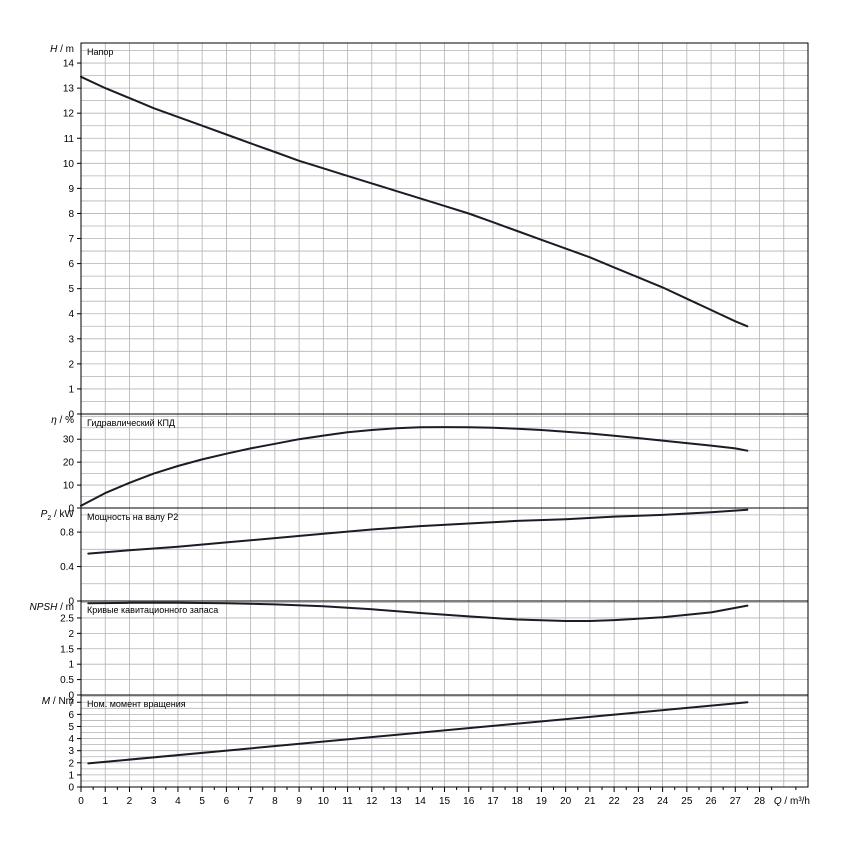 This screenshot has height=850, width=850. What do you see at coordinates (687, 801) in the screenshot?
I see `x-tick-label: 25` at bounding box center [687, 801].